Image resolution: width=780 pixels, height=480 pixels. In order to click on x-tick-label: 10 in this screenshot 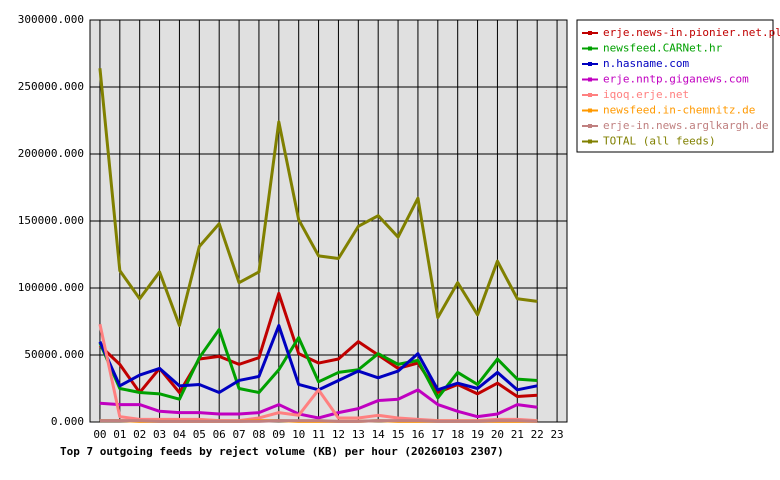, I will do `click(298, 434)`.